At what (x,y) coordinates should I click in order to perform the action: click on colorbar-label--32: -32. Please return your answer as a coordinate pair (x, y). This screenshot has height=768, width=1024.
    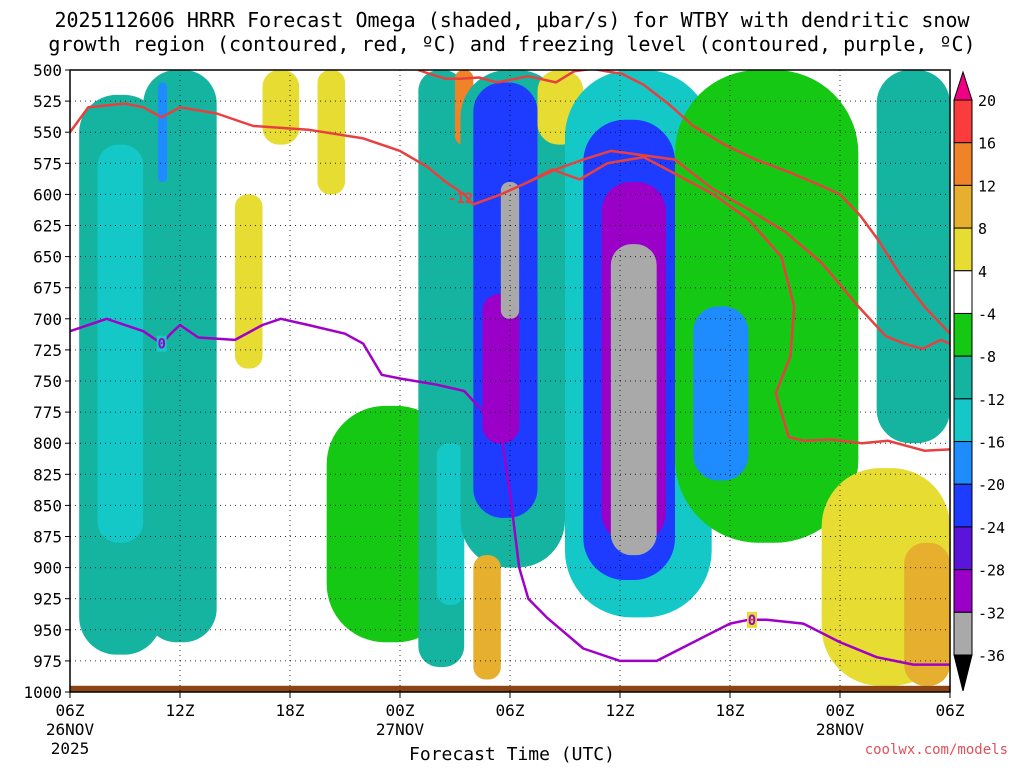
    Looking at the image, I should click on (991, 613).